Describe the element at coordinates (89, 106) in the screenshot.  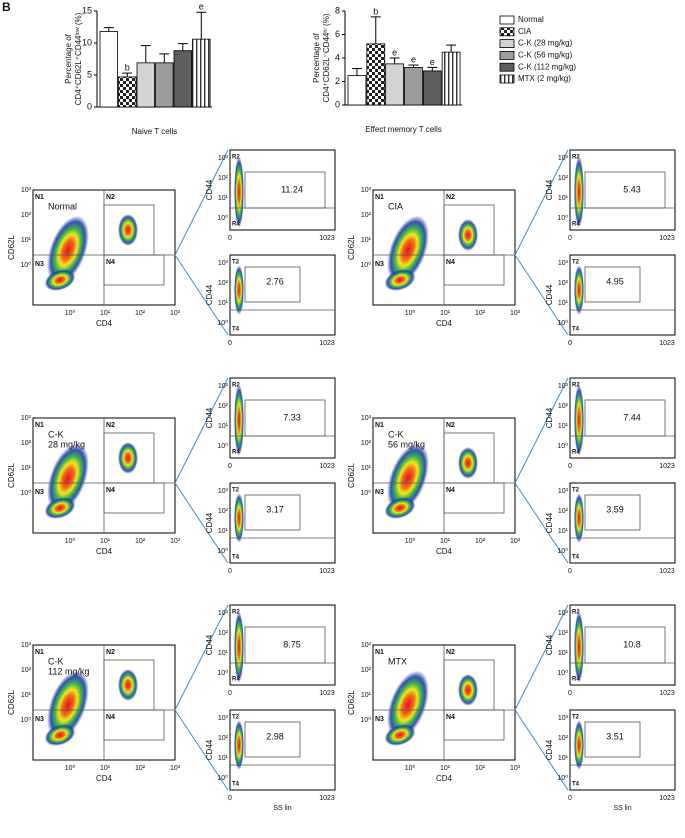
I see `y-tick-label: 0` at that location.